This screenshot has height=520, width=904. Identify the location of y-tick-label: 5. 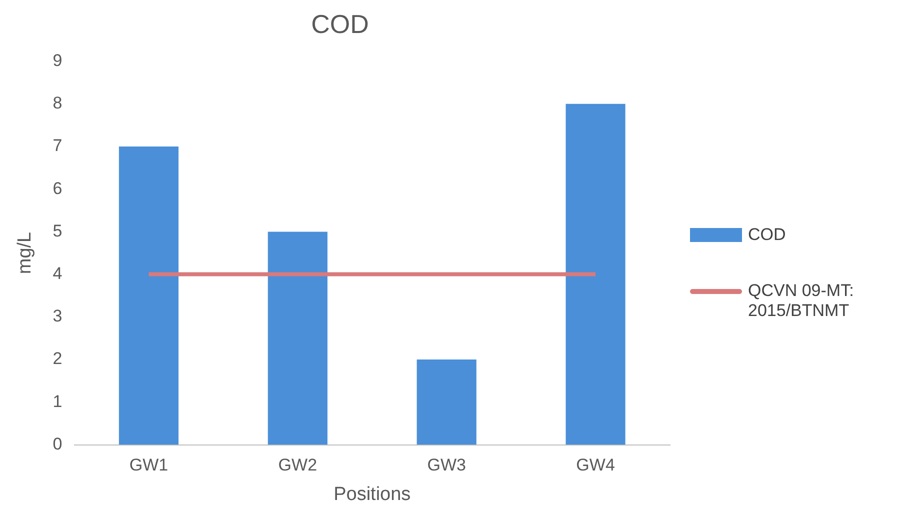
(57, 230).